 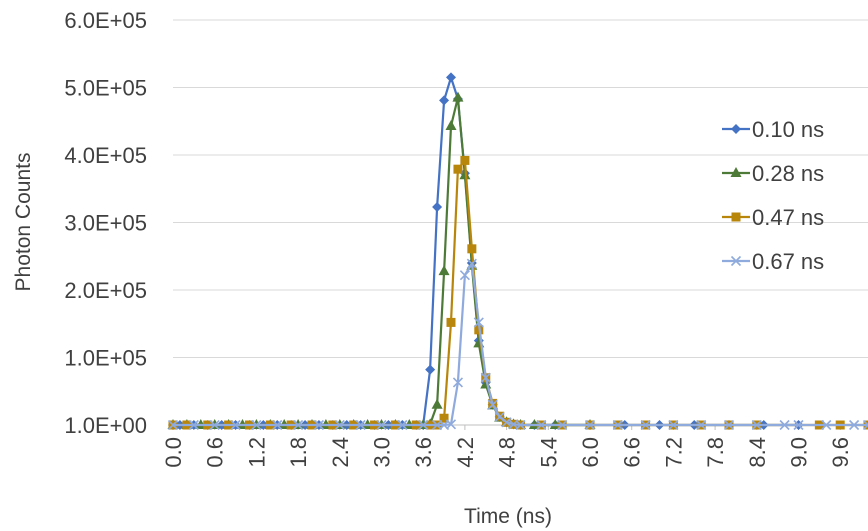 I want to click on x-tick-label: 3.0, so click(x=382, y=452).